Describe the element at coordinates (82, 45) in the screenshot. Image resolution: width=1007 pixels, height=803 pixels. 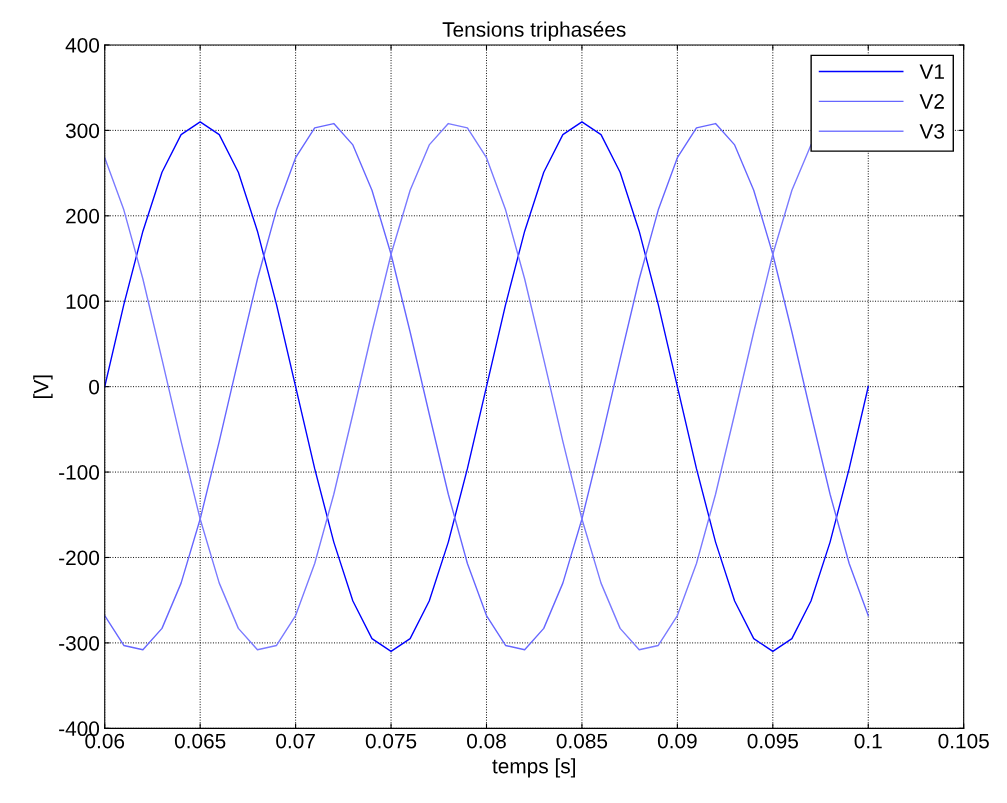
I see `y-tick-label: 400` at that location.